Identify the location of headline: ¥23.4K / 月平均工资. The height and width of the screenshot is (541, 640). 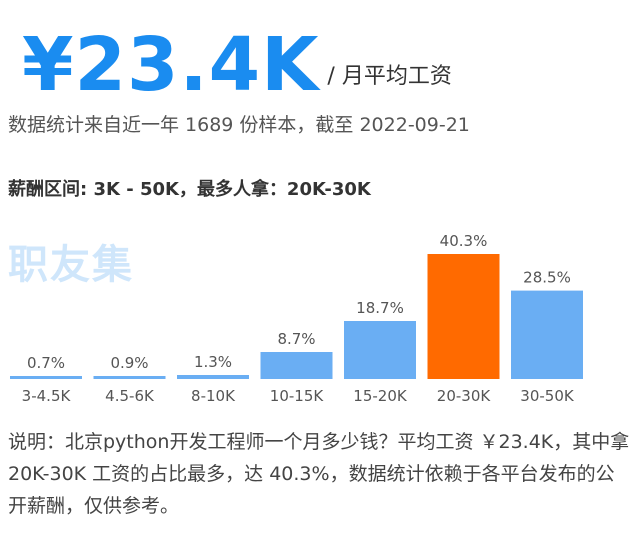
(237, 52).